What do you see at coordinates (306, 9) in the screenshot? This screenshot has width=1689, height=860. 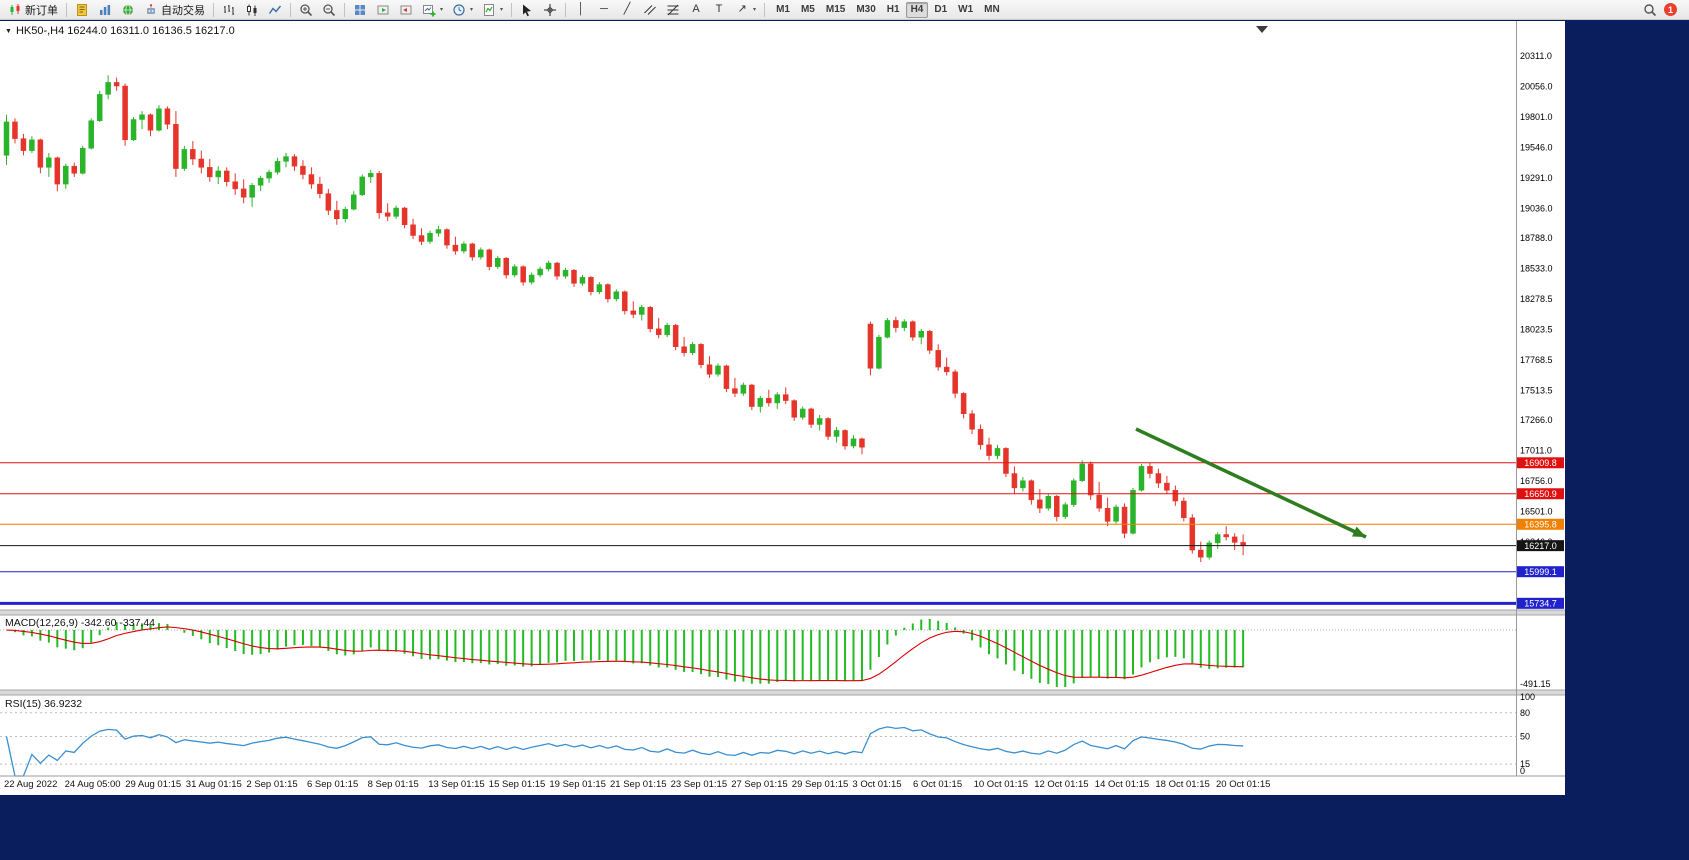 I see `zoom-in-button` at bounding box center [306, 9].